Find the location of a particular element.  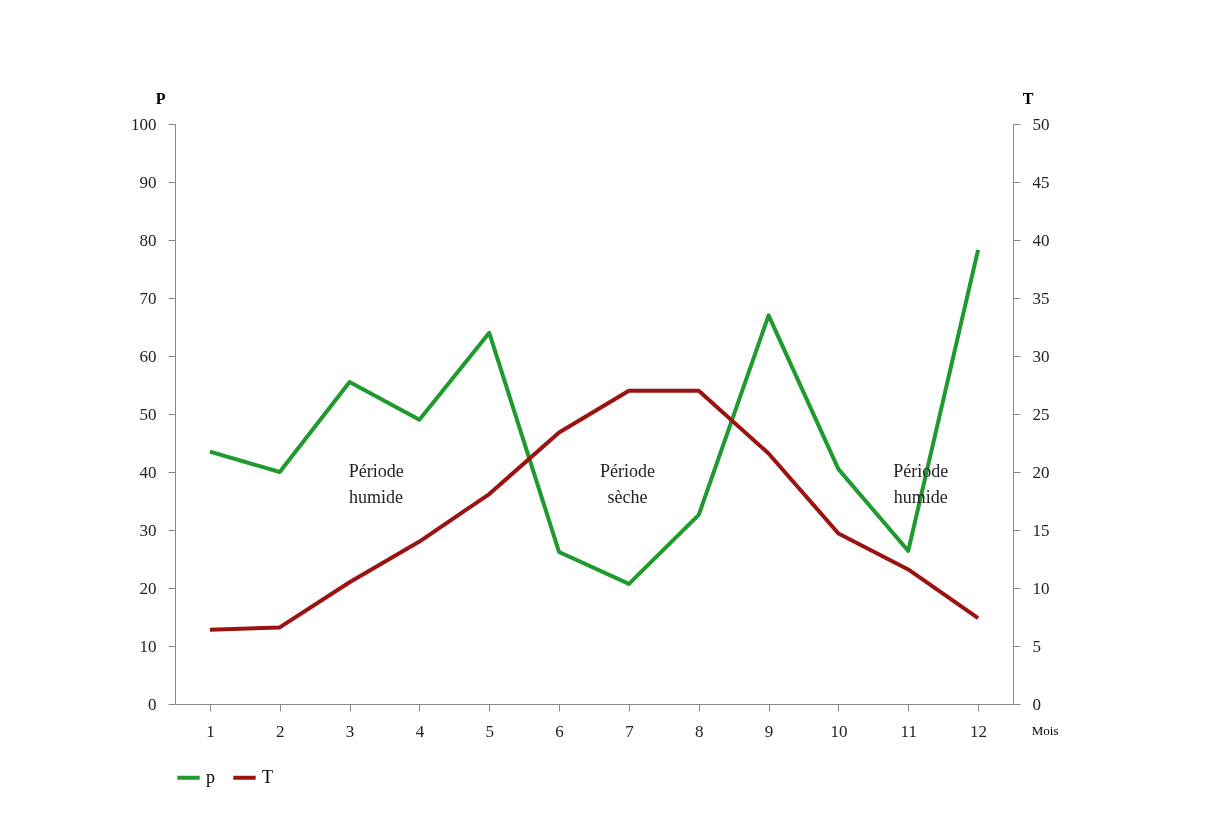

x-tick-label: 4 is located at coordinates (420, 731).